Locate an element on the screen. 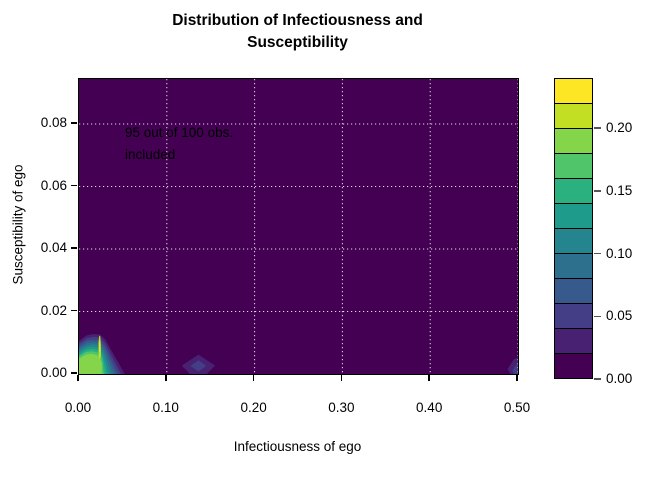 This screenshot has width=672, height=480. legend-tick-label: 0.10 is located at coordinates (619, 253).